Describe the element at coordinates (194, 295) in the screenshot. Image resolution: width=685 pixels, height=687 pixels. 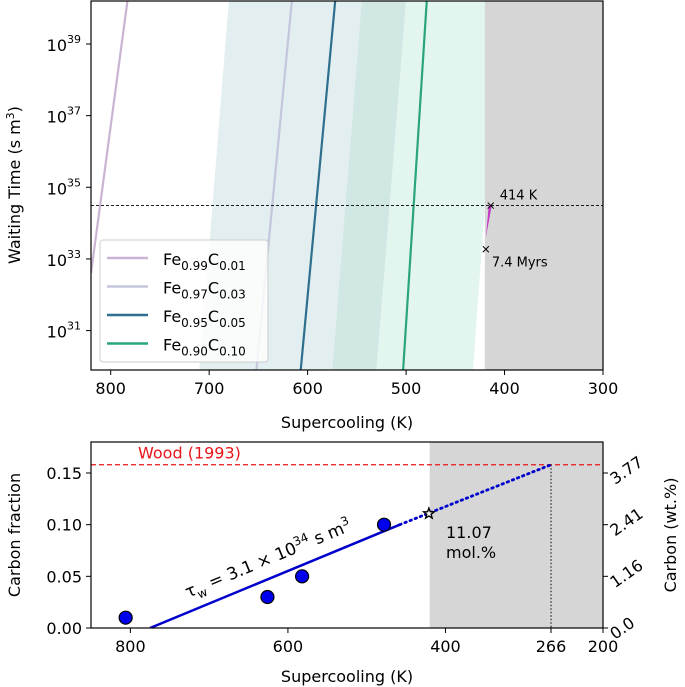
I see `legend-fe-sub: 0.97` at that location.